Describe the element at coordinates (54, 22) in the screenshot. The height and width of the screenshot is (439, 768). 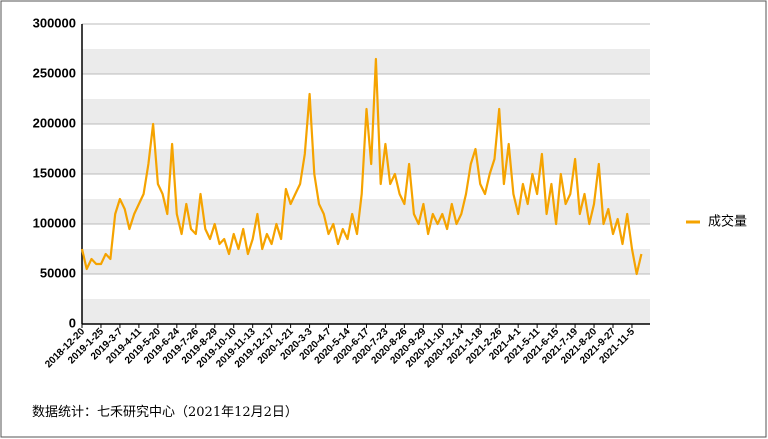
I see `y-tick-label: 300000` at that location.